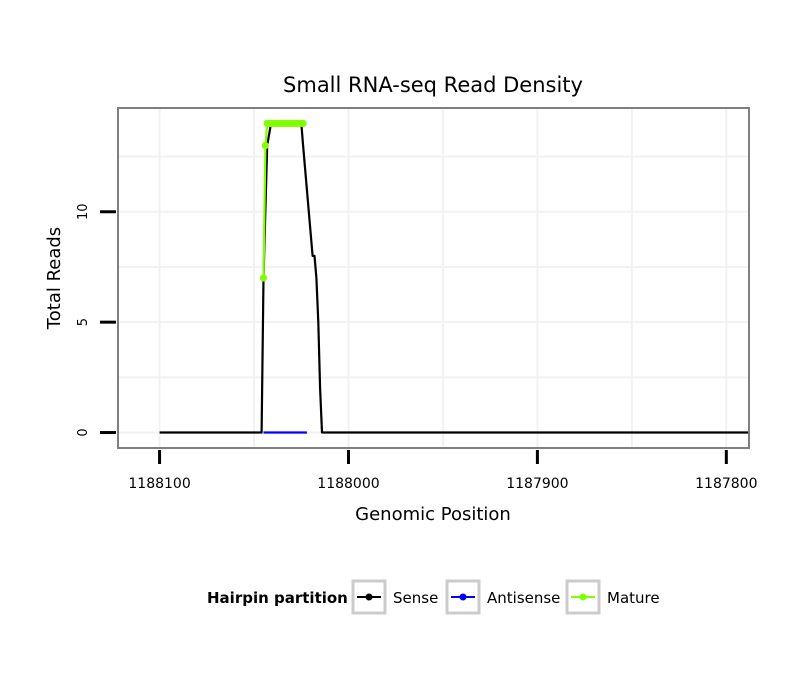 Image resolution: width=810 pixels, height=690 pixels. I want to click on legend-dot-antisense, so click(463, 597).